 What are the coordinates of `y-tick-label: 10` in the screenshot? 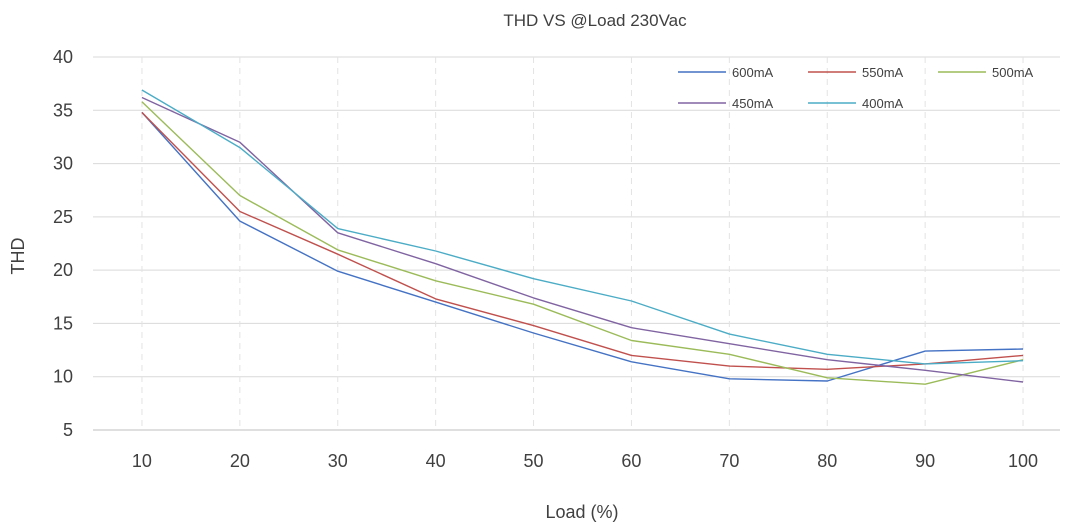 It's located at (63, 377).